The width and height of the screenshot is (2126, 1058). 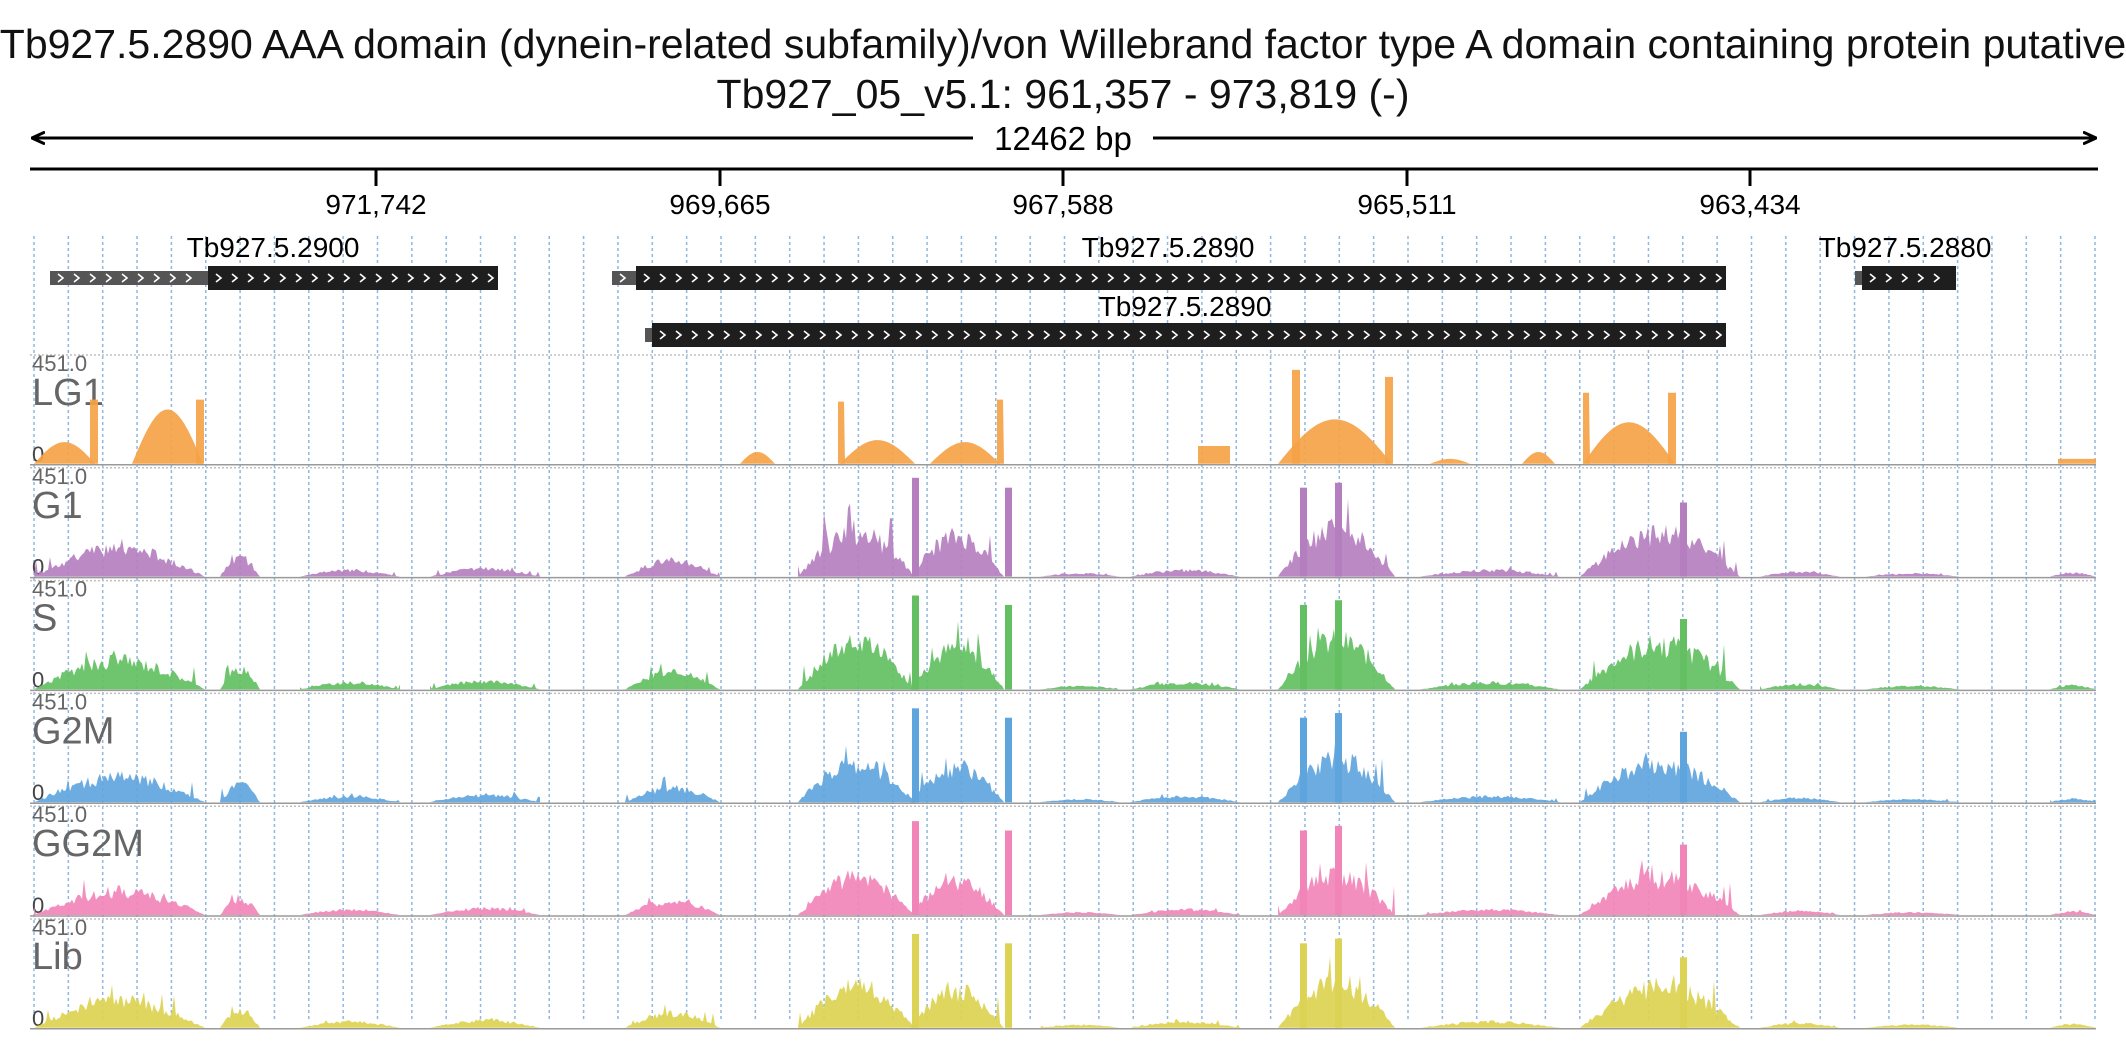 What do you see at coordinates (1905, 261) in the screenshot?
I see `gene-model: Tb927.5.2880` at bounding box center [1905, 261].